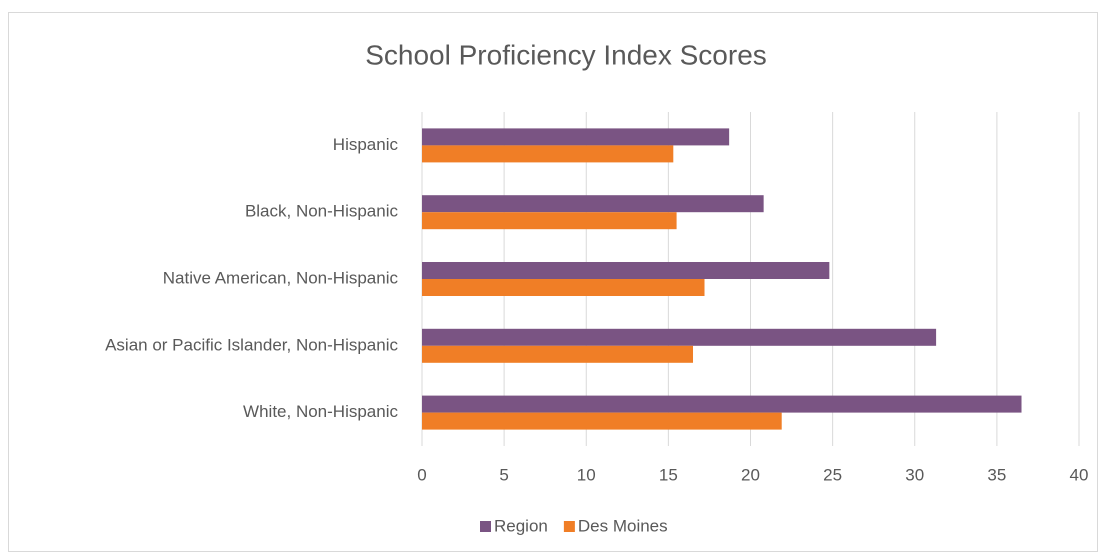  What do you see at coordinates (521, 525) in the screenshot?
I see `legend-label: Region` at bounding box center [521, 525].